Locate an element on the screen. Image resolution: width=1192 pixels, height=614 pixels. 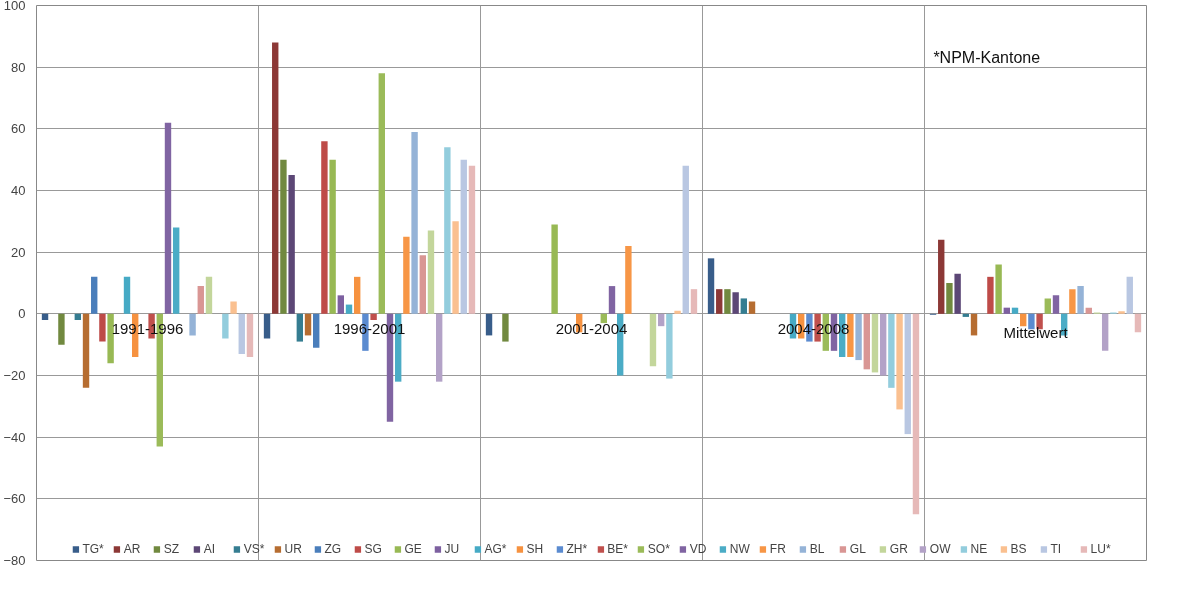
legend-label: GL is located at coordinates (858, 549).